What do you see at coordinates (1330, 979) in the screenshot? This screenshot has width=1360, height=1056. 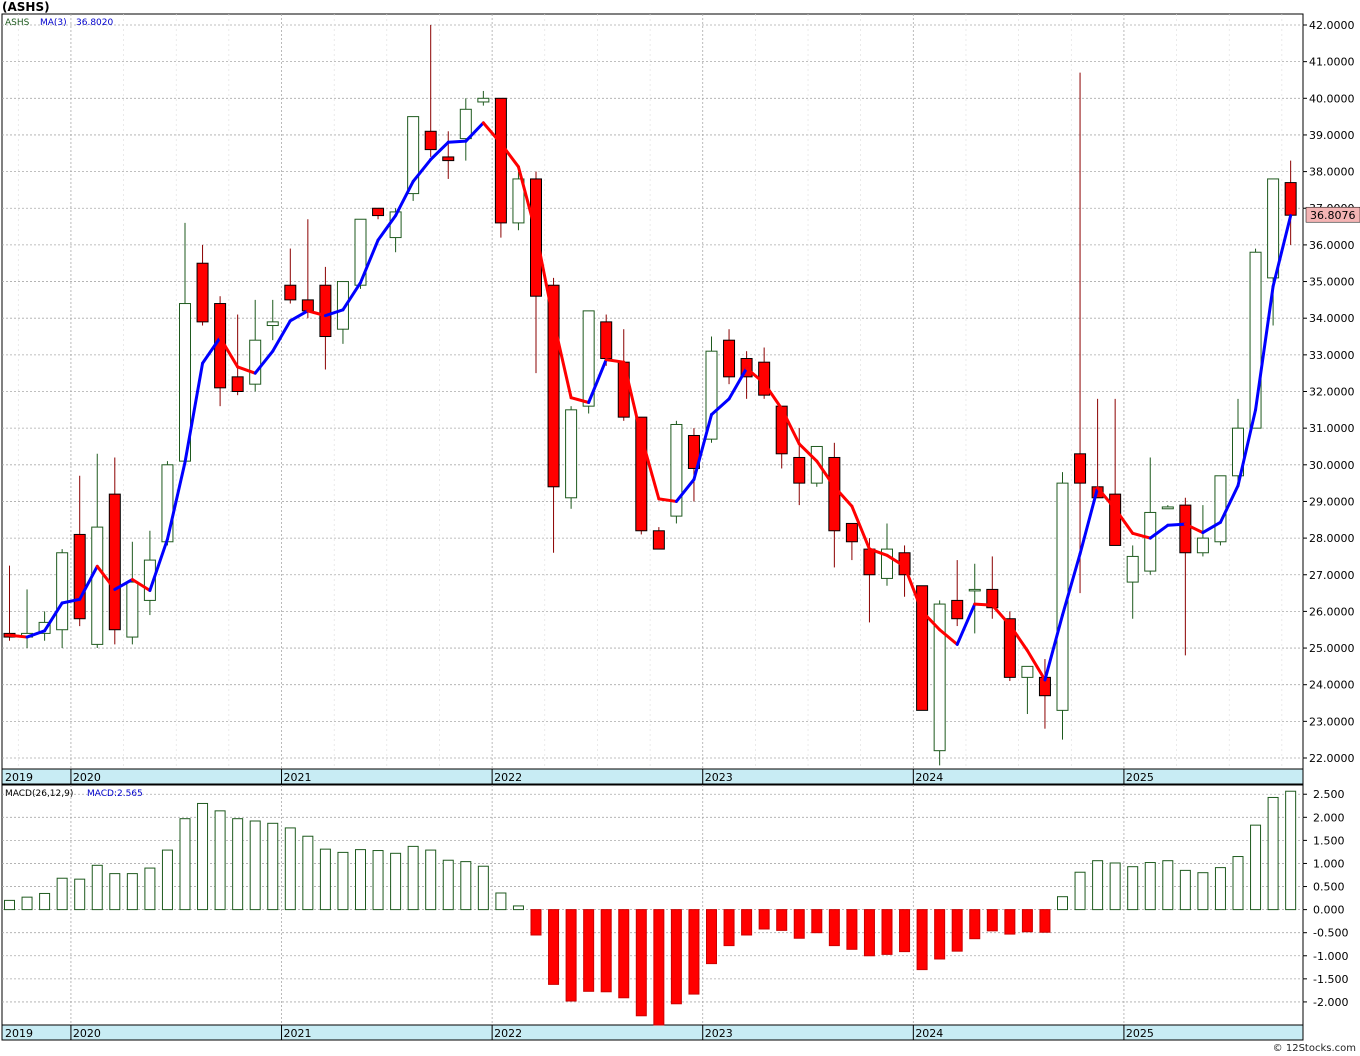 I see `macd-tick-label: -1.500` at bounding box center [1330, 979].